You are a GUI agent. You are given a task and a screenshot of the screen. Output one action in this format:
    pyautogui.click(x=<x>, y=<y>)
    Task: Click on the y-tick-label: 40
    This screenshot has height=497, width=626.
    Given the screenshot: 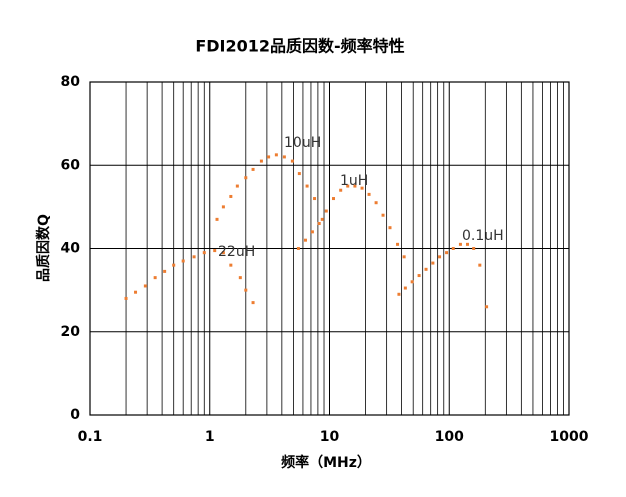 What is the action you would take?
    pyautogui.click(x=71, y=249)
    